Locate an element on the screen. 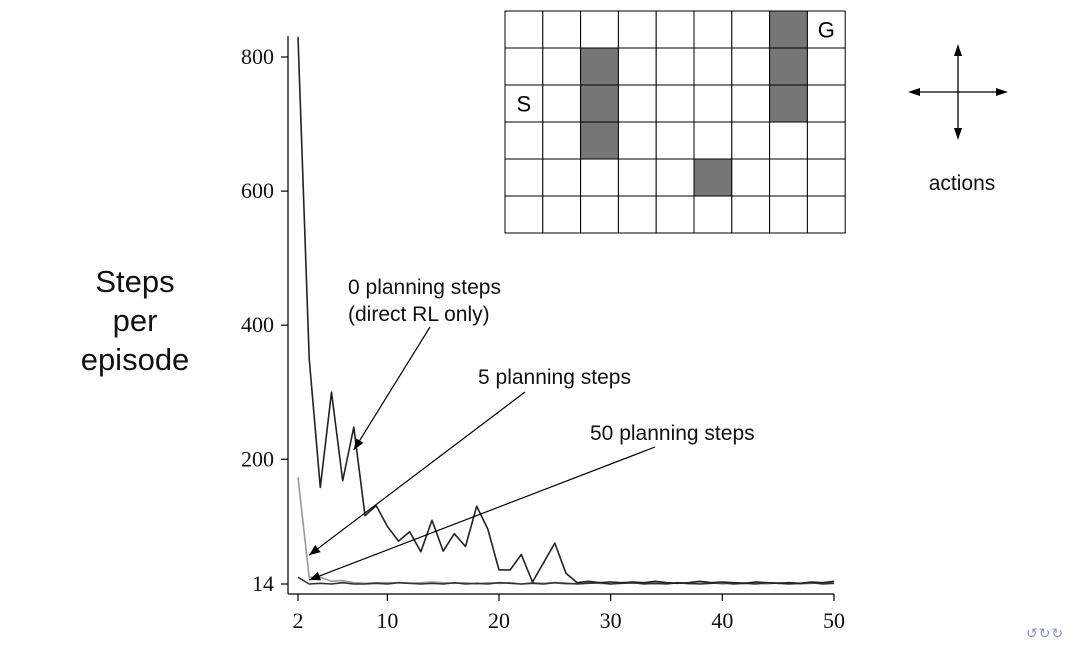 The width and height of the screenshot is (1084, 646). y-axis-label-line-2: per is located at coordinates (135, 320).